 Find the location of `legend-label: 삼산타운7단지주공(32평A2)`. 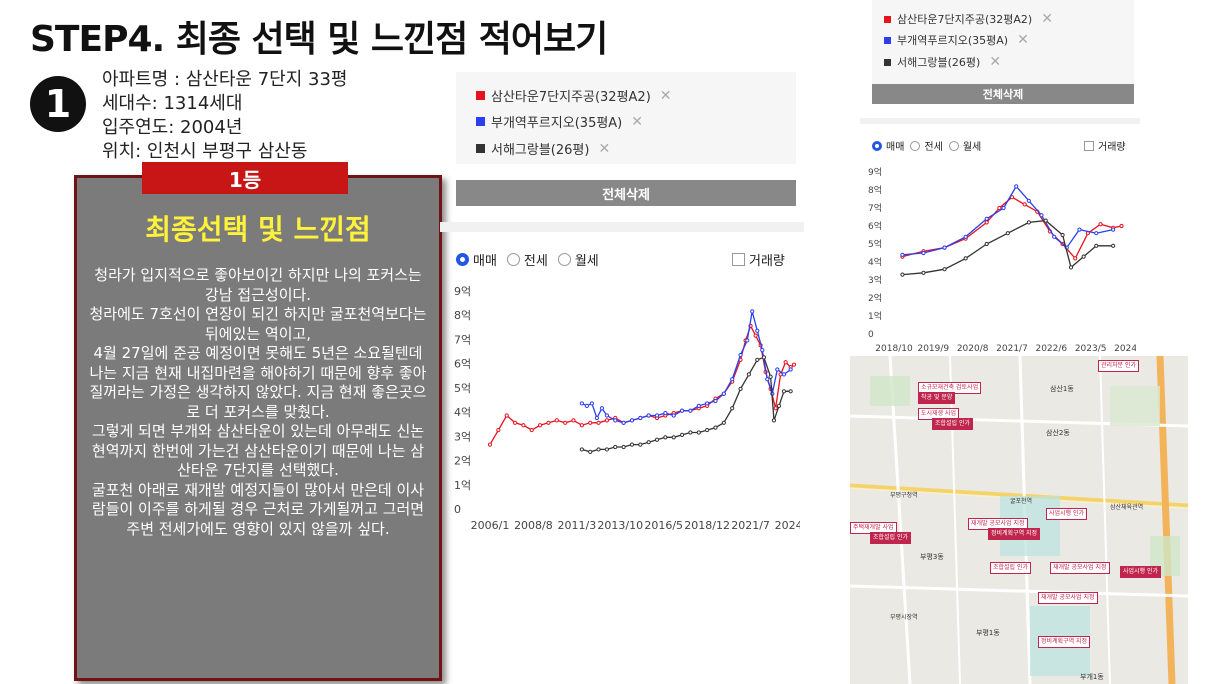

legend-label: 삼산타운7단지주공(32평A2) is located at coordinates (571, 97).